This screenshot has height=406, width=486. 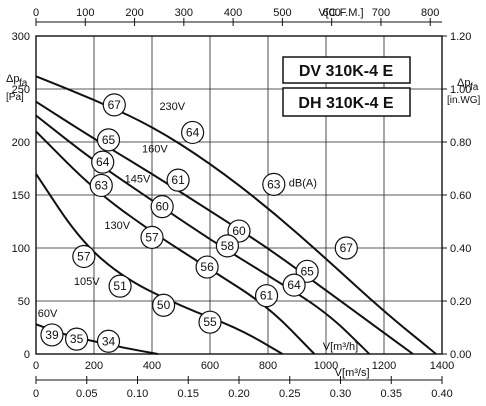 I want to click on sound-level-marker: 34, so click(x=108, y=341).